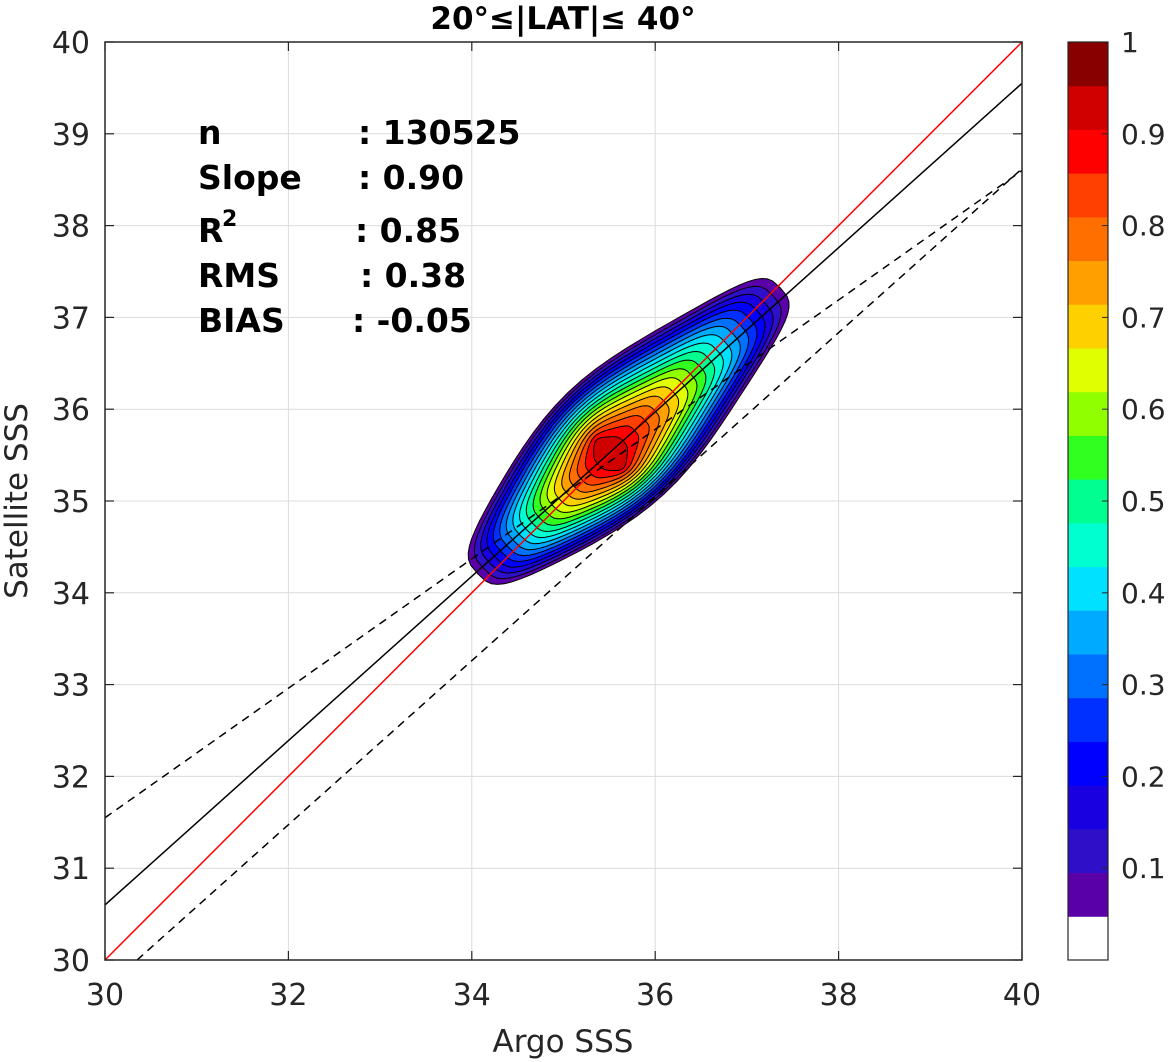  I want to click on stat-slope-value: : 0.90, so click(411, 177).